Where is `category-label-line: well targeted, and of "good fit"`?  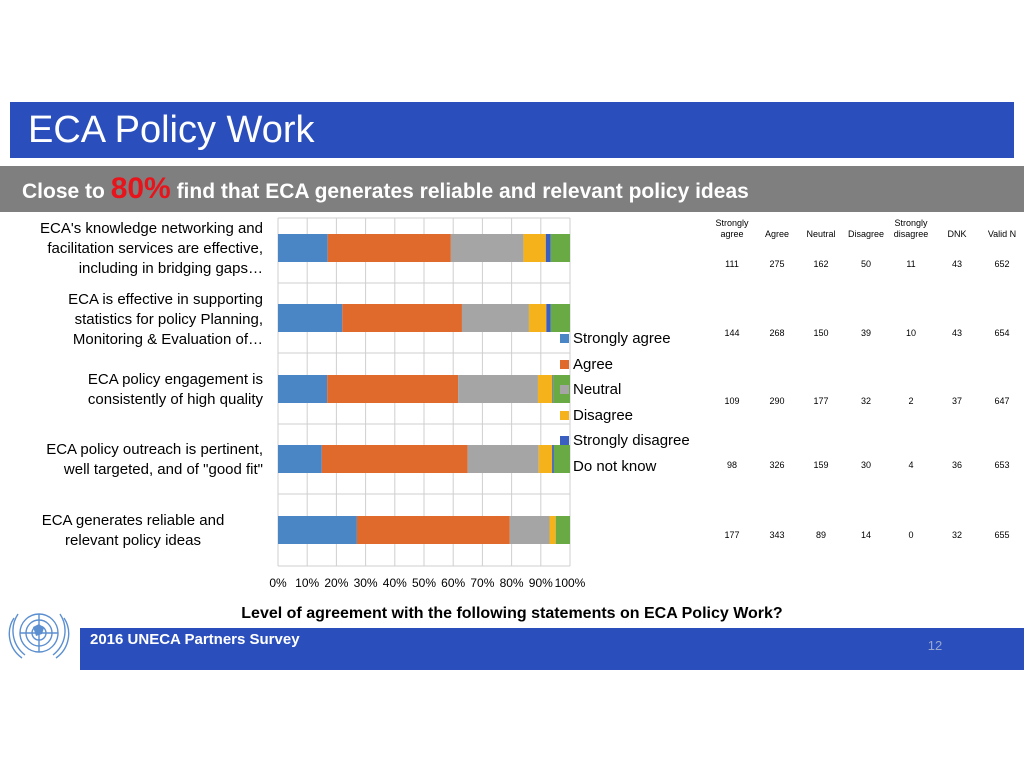 category-label-line: well targeted, and of "good fit" is located at coordinates (163, 469).